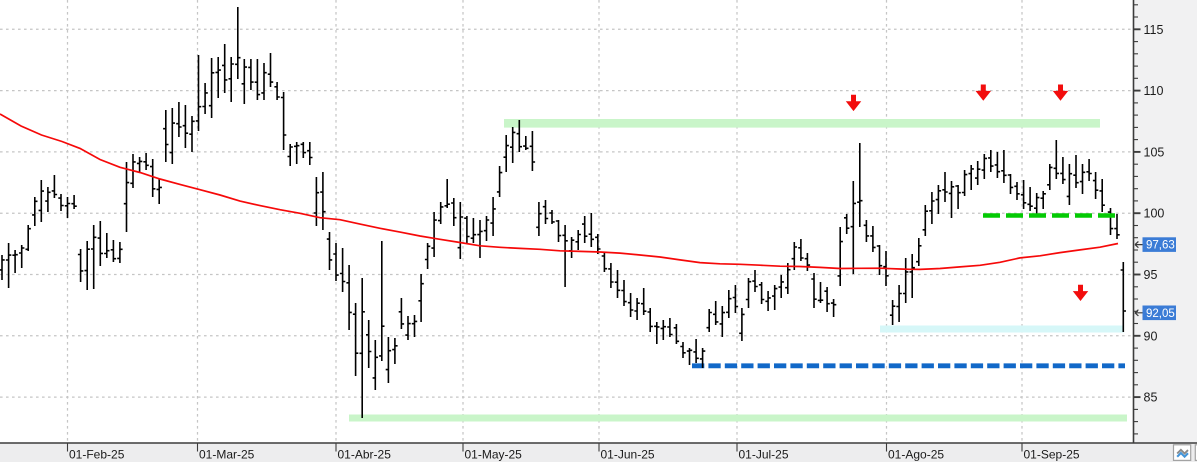 The width and height of the screenshot is (1197, 462). What do you see at coordinates (1154, 214) in the screenshot?
I see `svg-text: 100` at bounding box center [1154, 214].